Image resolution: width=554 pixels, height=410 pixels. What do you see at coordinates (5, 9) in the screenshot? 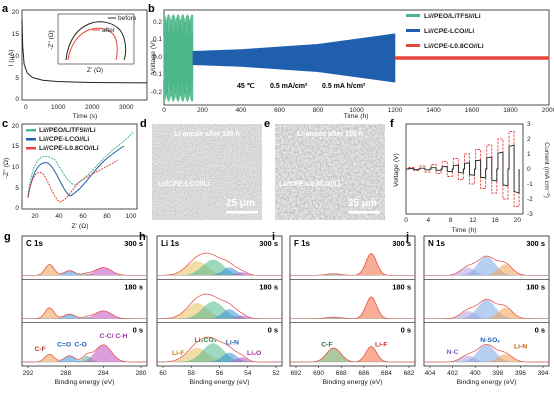
I see `panel-a-letter: a` at bounding box center [5, 9].